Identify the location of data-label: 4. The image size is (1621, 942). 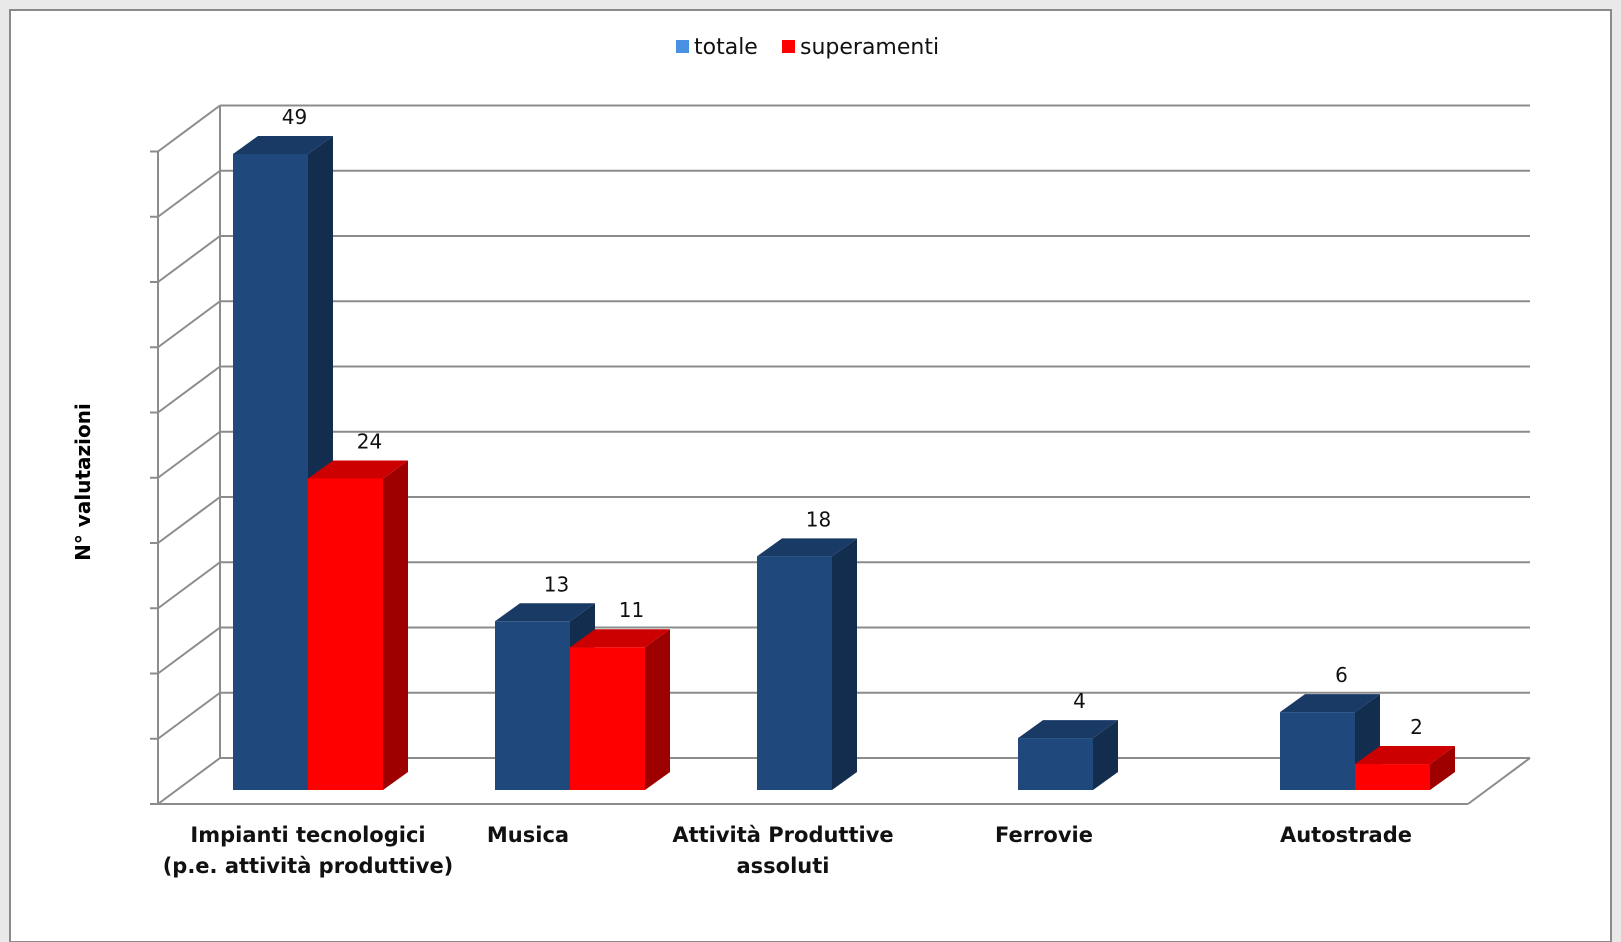
(1079, 701).